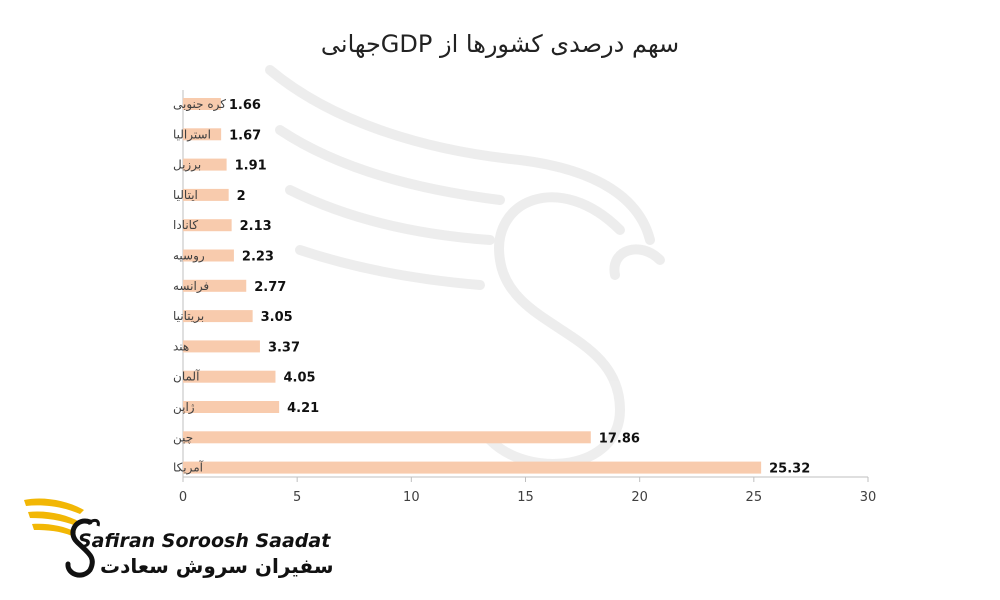  Describe the element at coordinates (754, 497) in the screenshot. I see `x-tick-label: 25` at that location.